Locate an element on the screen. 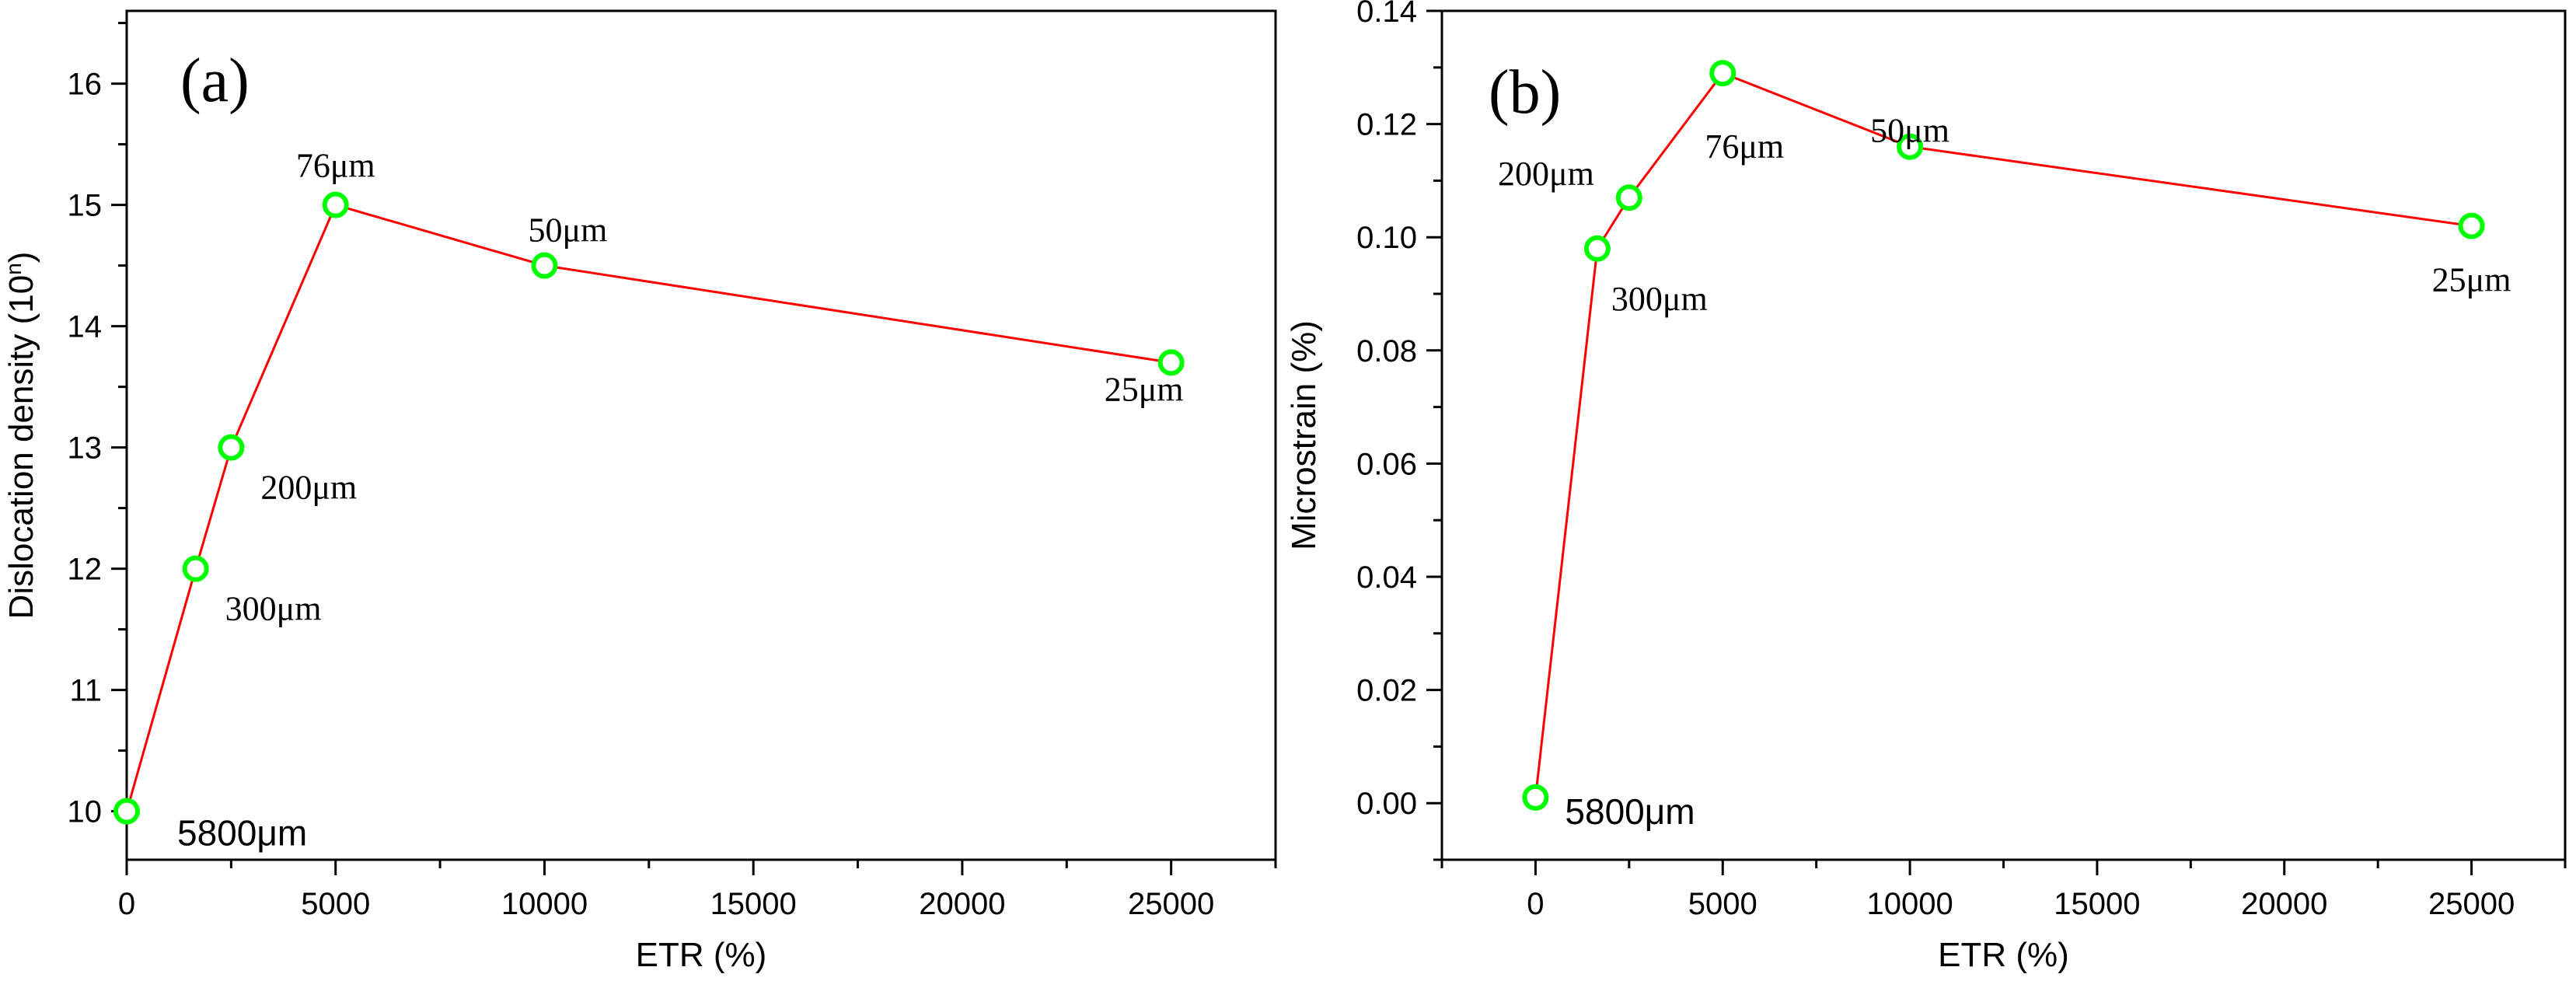 This screenshot has height=988, width=2576. y-tick-label: 0.06 is located at coordinates (1387, 464).